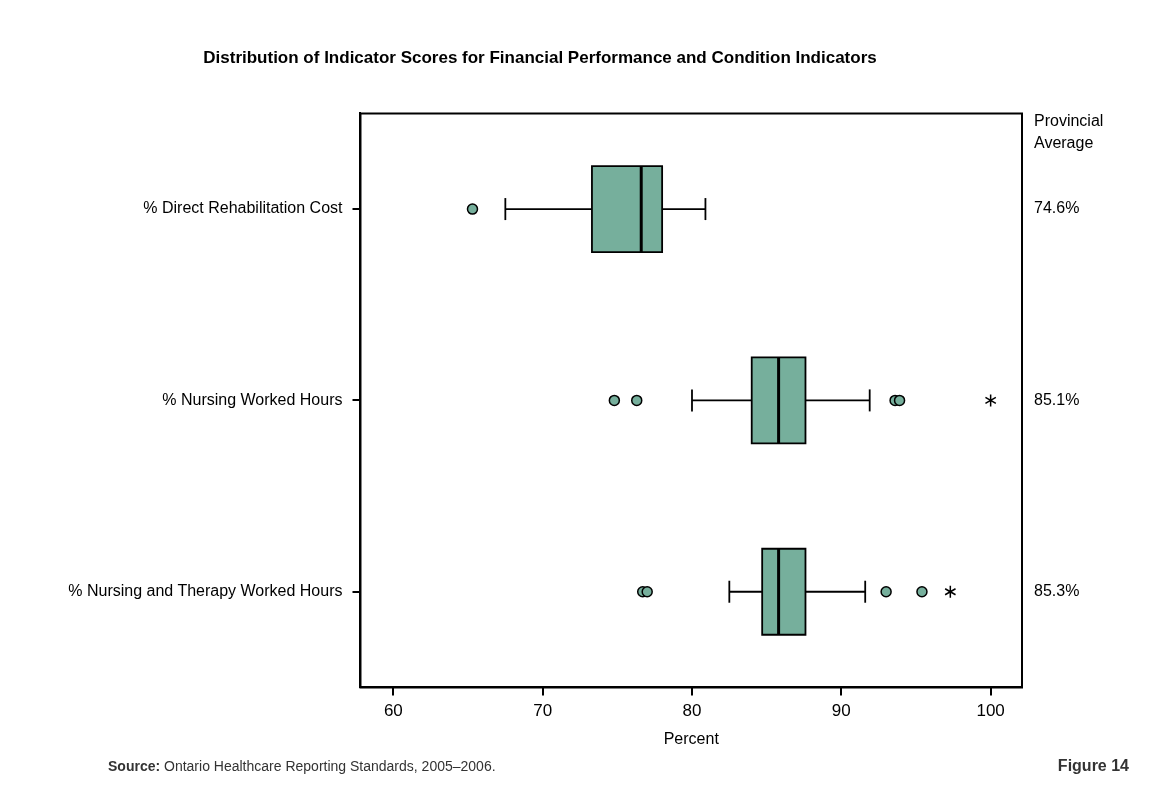 The height and width of the screenshot is (807, 1155). What do you see at coordinates (205, 591) in the screenshot?
I see `y-tick-label: % Nursing and Therapy Worked Hours` at bounding box center [205, 591].